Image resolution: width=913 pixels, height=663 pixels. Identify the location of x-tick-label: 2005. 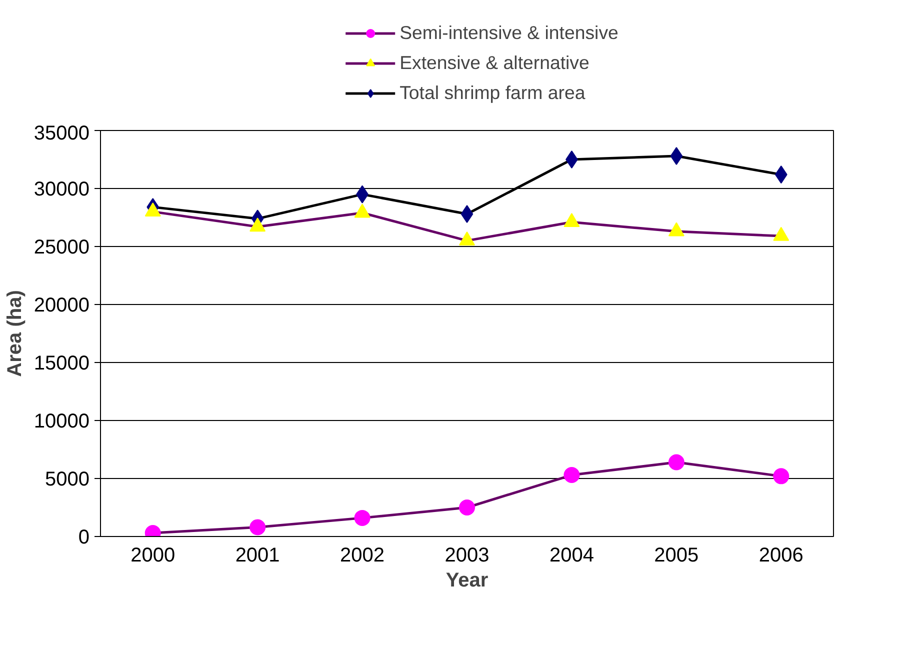
(676, 555).